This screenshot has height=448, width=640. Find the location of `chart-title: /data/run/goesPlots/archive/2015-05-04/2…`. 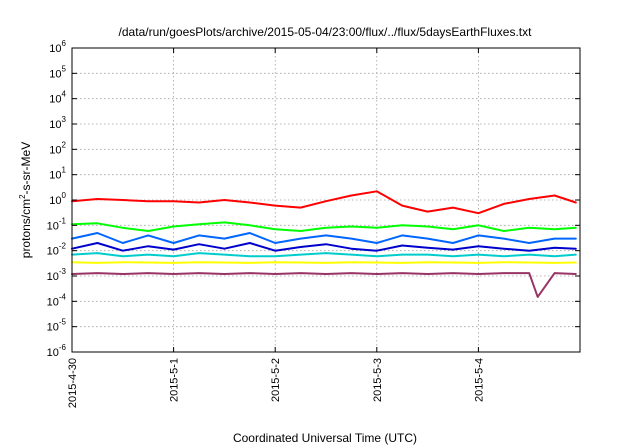

chart-title: /data/run/goesPlots/archive/2015-05-04/2… is located at coordinates (326, 32).